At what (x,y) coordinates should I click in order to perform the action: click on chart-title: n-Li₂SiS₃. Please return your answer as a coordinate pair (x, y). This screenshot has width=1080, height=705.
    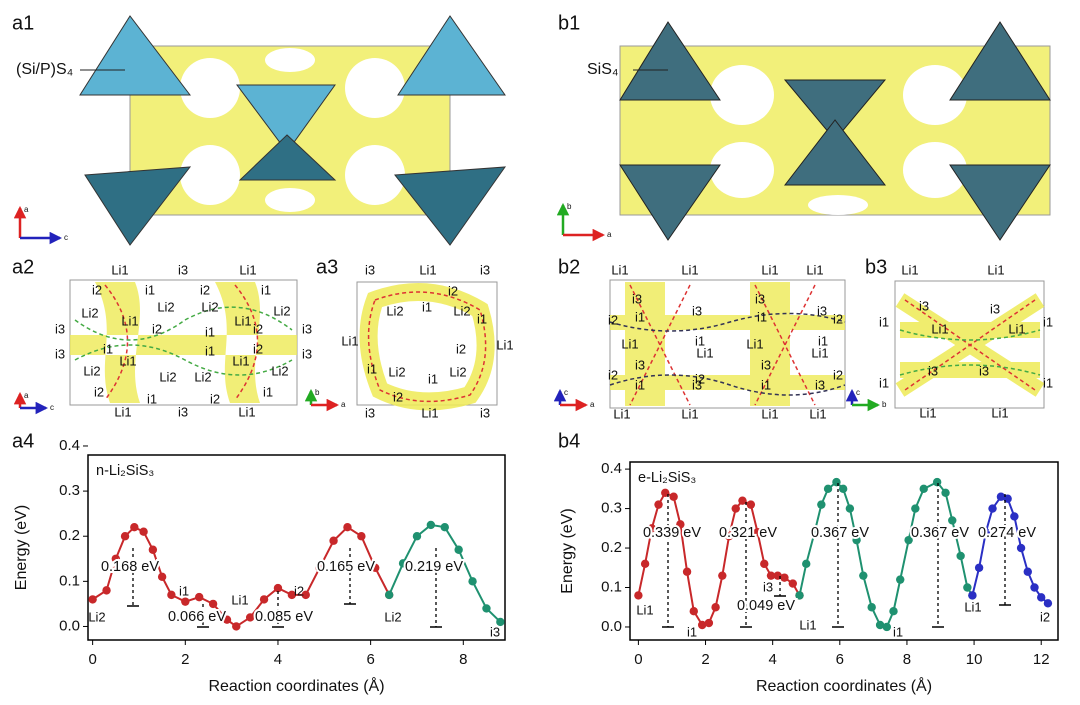
    Looking at the image, I should click on (125, 471).